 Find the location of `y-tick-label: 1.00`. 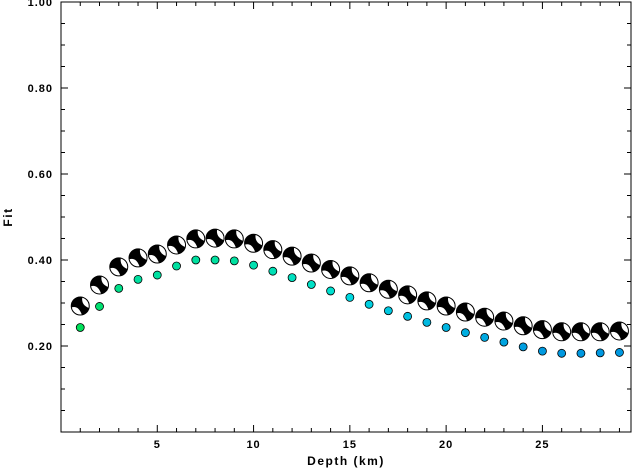

y-tick-label: 1.00 is located at coordinates (40, 4).